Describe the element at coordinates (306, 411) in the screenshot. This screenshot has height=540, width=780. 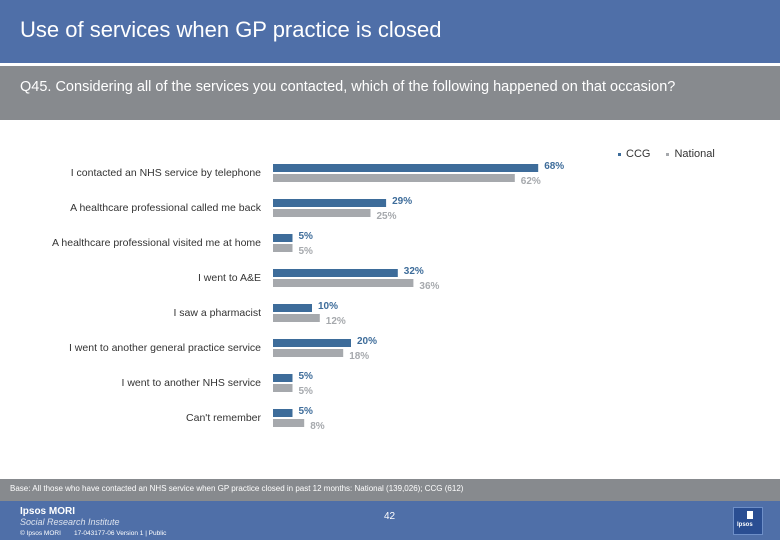
I see `data-label-ccg-7: 5%` at that location.